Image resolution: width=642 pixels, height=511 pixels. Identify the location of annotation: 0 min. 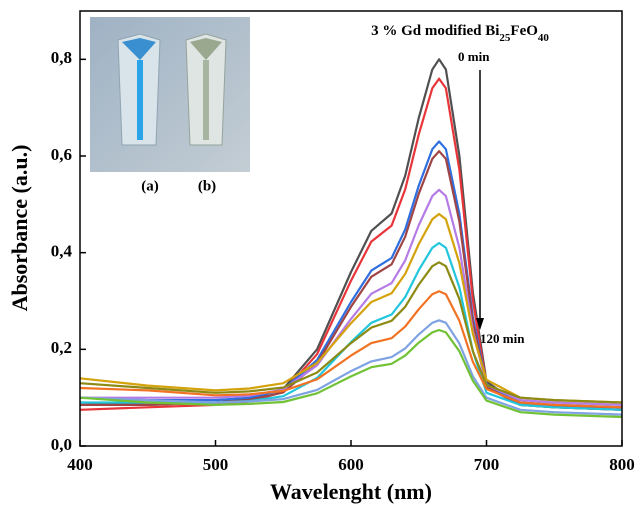
(474, 56).